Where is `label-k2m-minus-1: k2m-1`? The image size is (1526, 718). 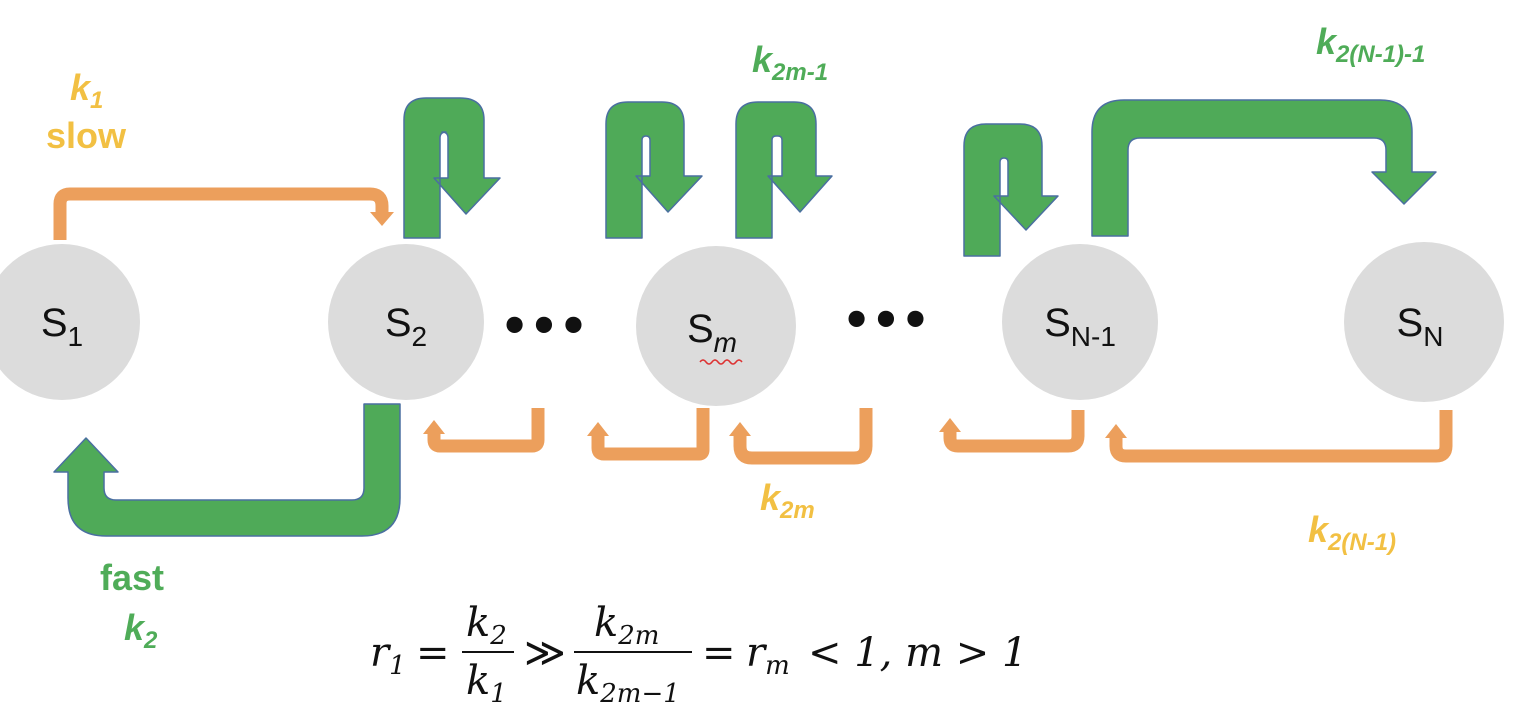 label-k2m-minus-1: k2m-1 is located at coordinates (790, 62).